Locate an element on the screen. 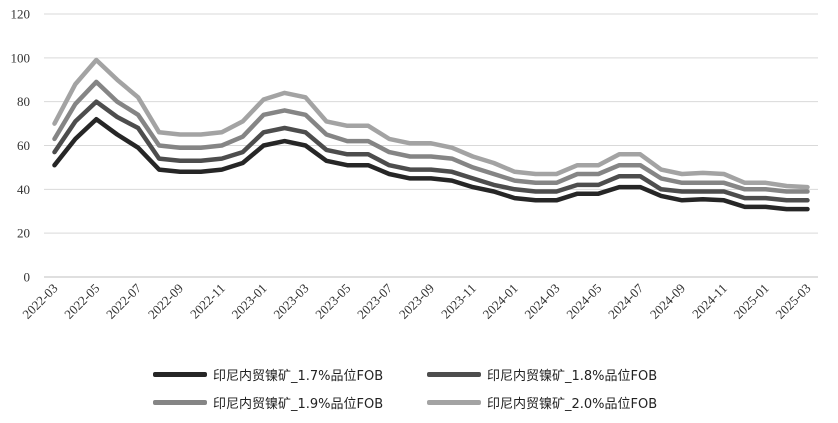 This screenshot has width=838, height=423. y-tick-label: 40 is located at coordinates (23, 189).